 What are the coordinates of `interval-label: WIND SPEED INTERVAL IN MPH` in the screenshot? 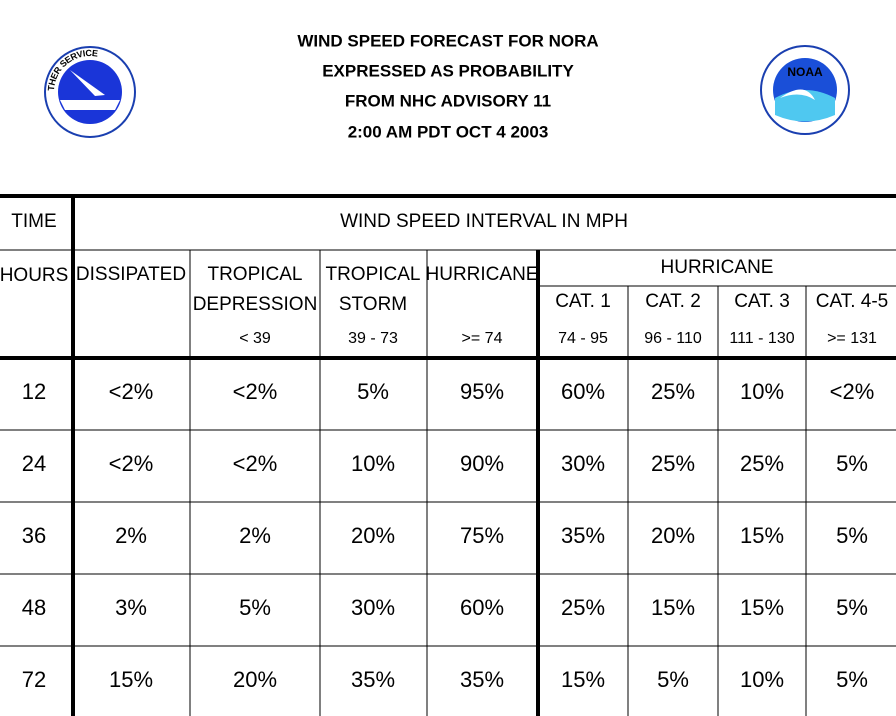 It's located at (484, 221).